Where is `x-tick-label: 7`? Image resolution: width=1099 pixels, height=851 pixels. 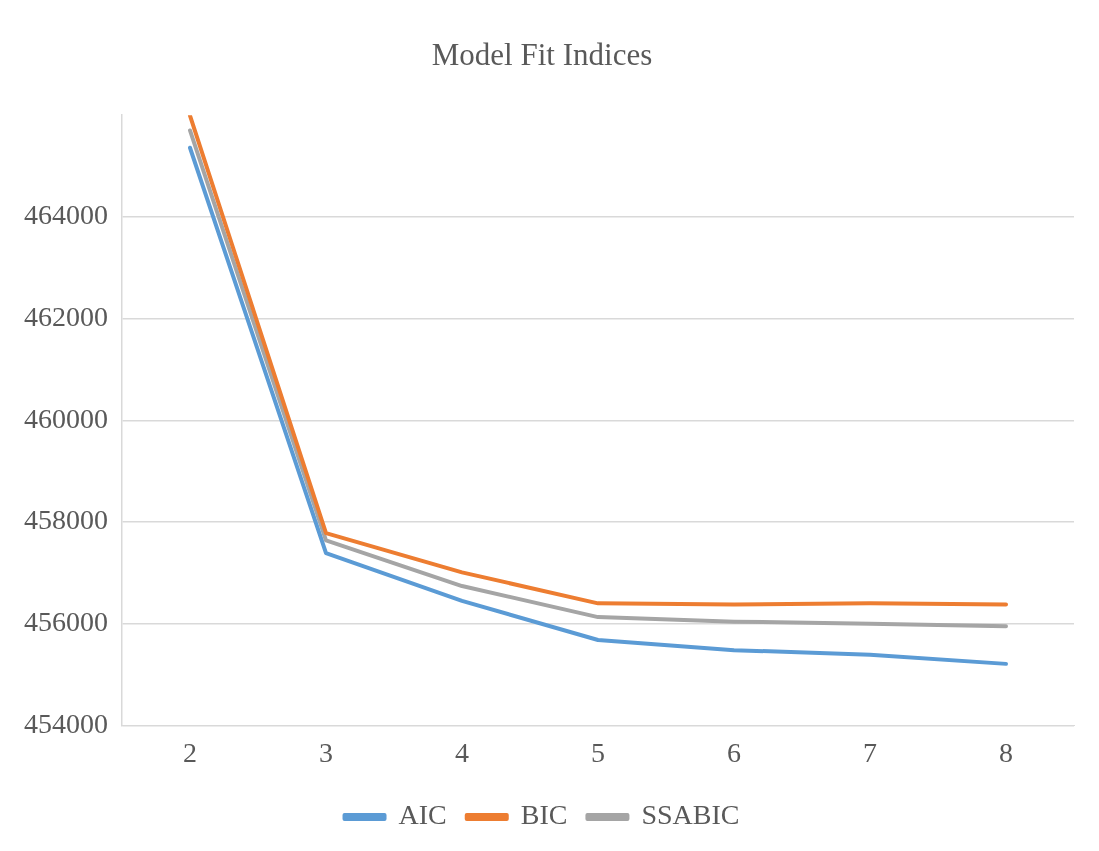
x-tick-label: 7 is located at coordinates (870, 752).